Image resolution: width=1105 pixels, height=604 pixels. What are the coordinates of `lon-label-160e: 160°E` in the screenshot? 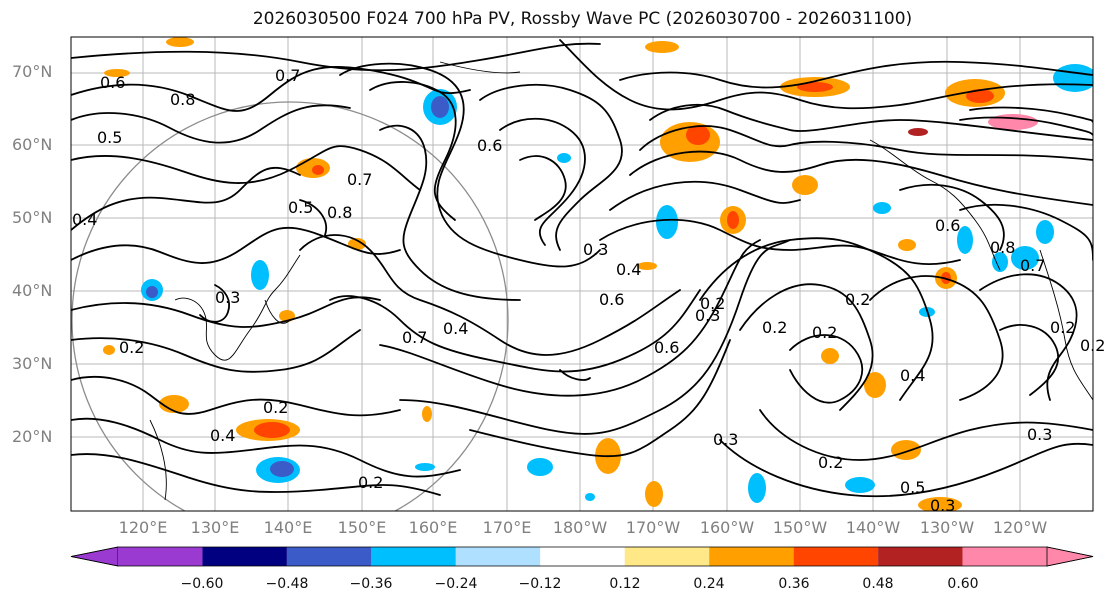 It's located at (433, 527).